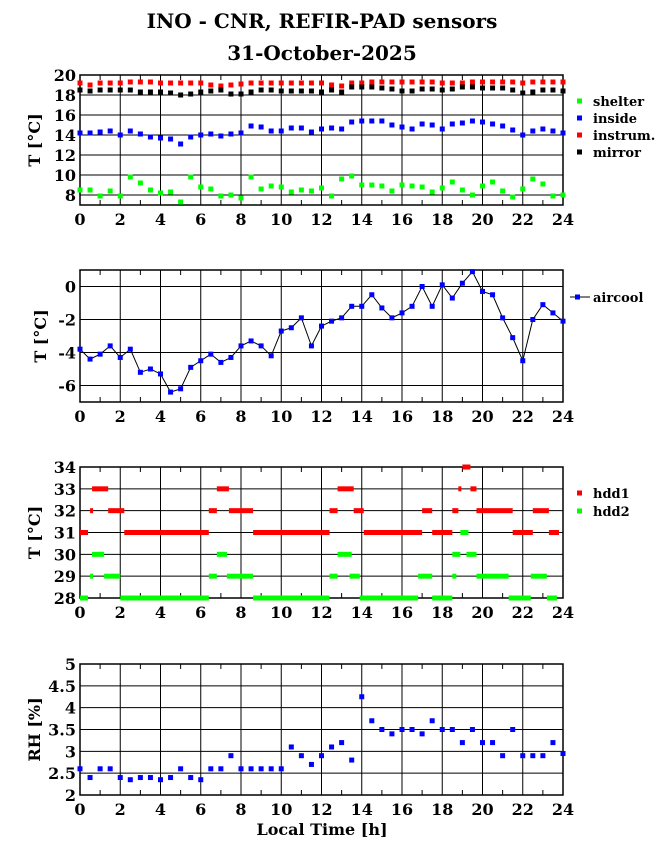  I want to click on series-RH, so click(321, 738).